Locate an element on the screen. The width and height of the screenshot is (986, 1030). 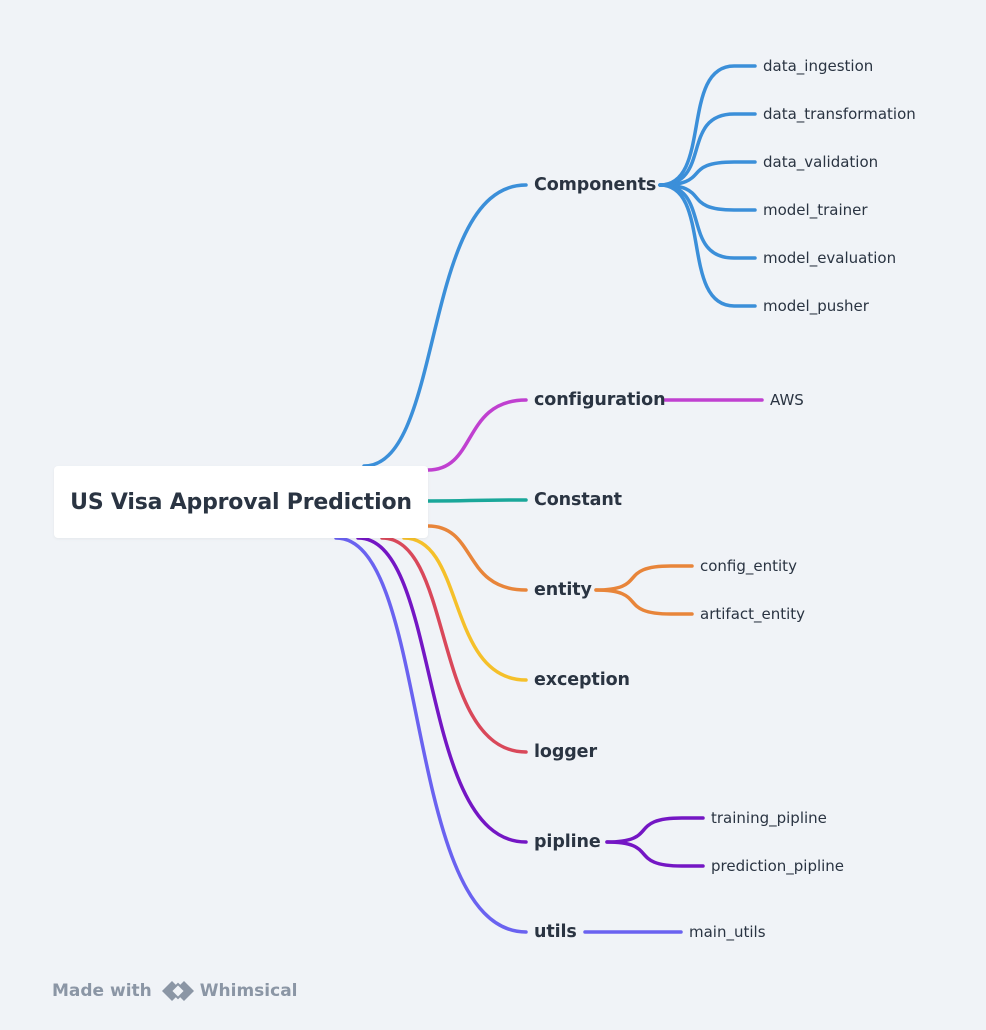
leaf-training-pipline: training_pipline is located at coordinates (769, 818).